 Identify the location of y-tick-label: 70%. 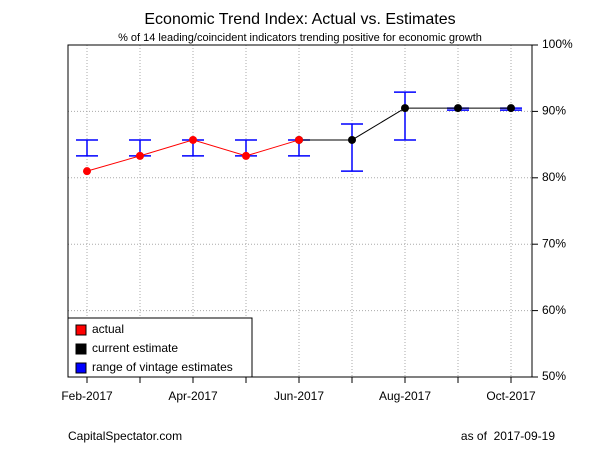
(554, 243).